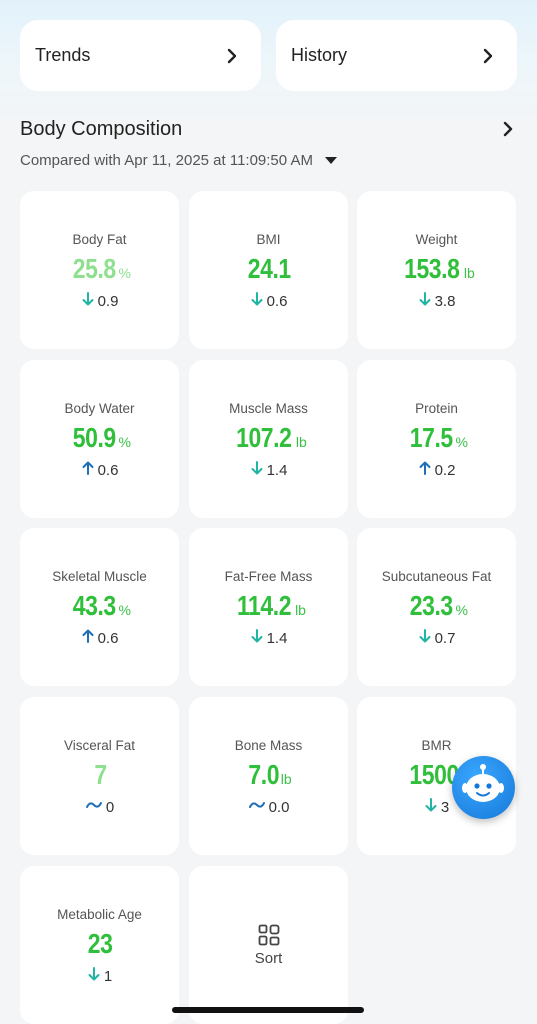 The height and width of the screenshot is (1024, 537). What do you see at coordinates (279, 807) in the screenshot?
I see `delta-value: 0.0` at bounding box center [279, 807].